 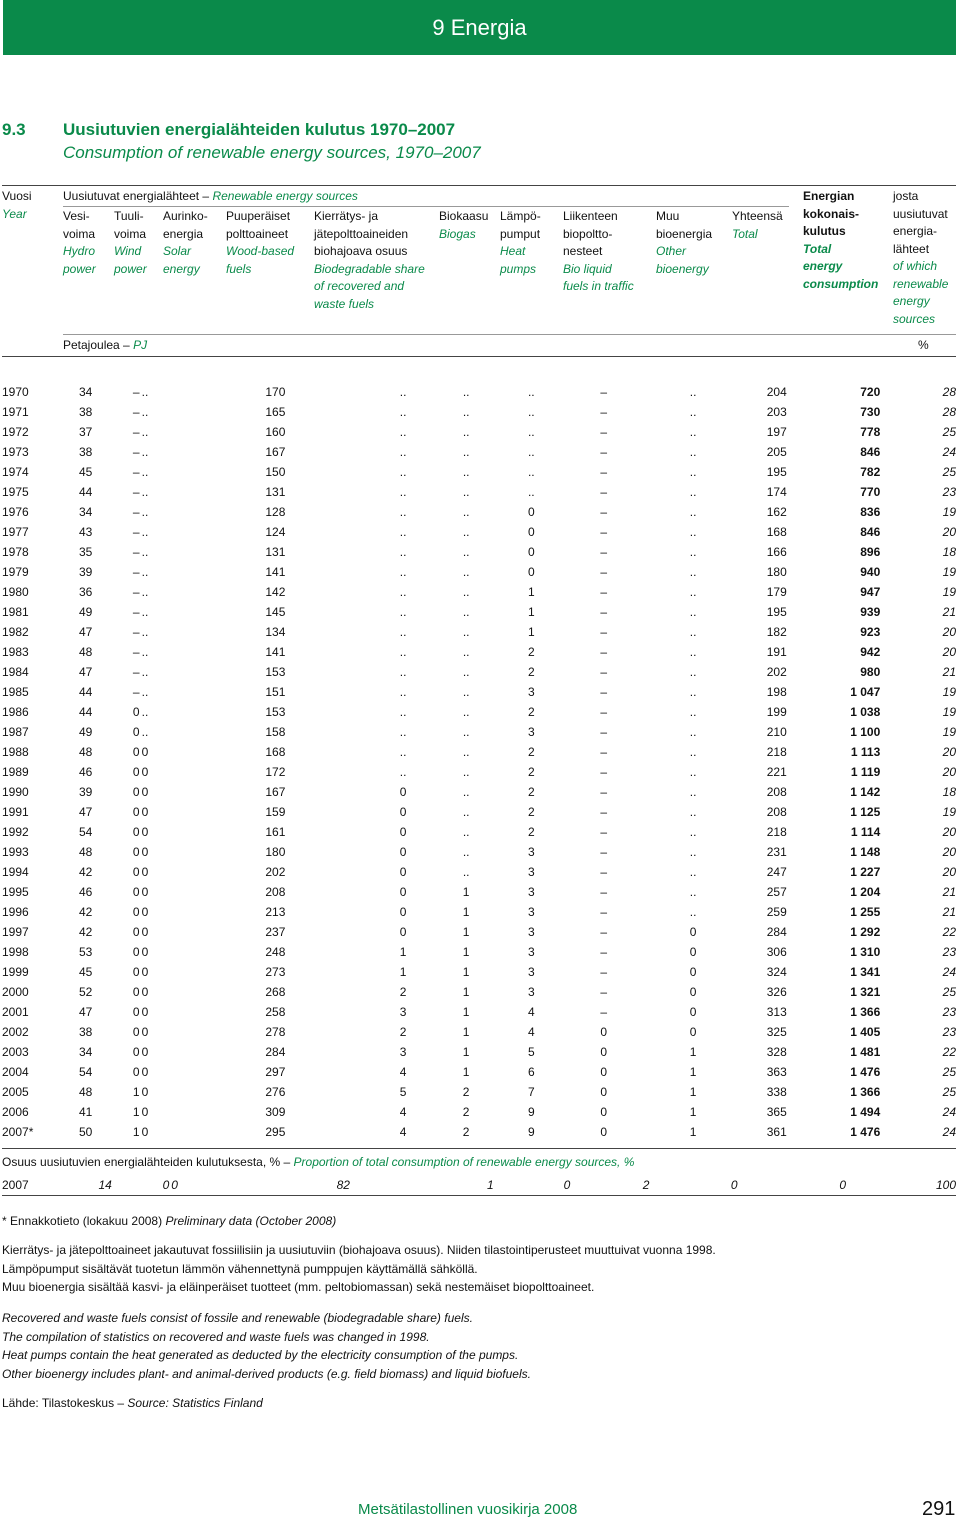 I want to click on unit-rule, so click(x=509, y=334).